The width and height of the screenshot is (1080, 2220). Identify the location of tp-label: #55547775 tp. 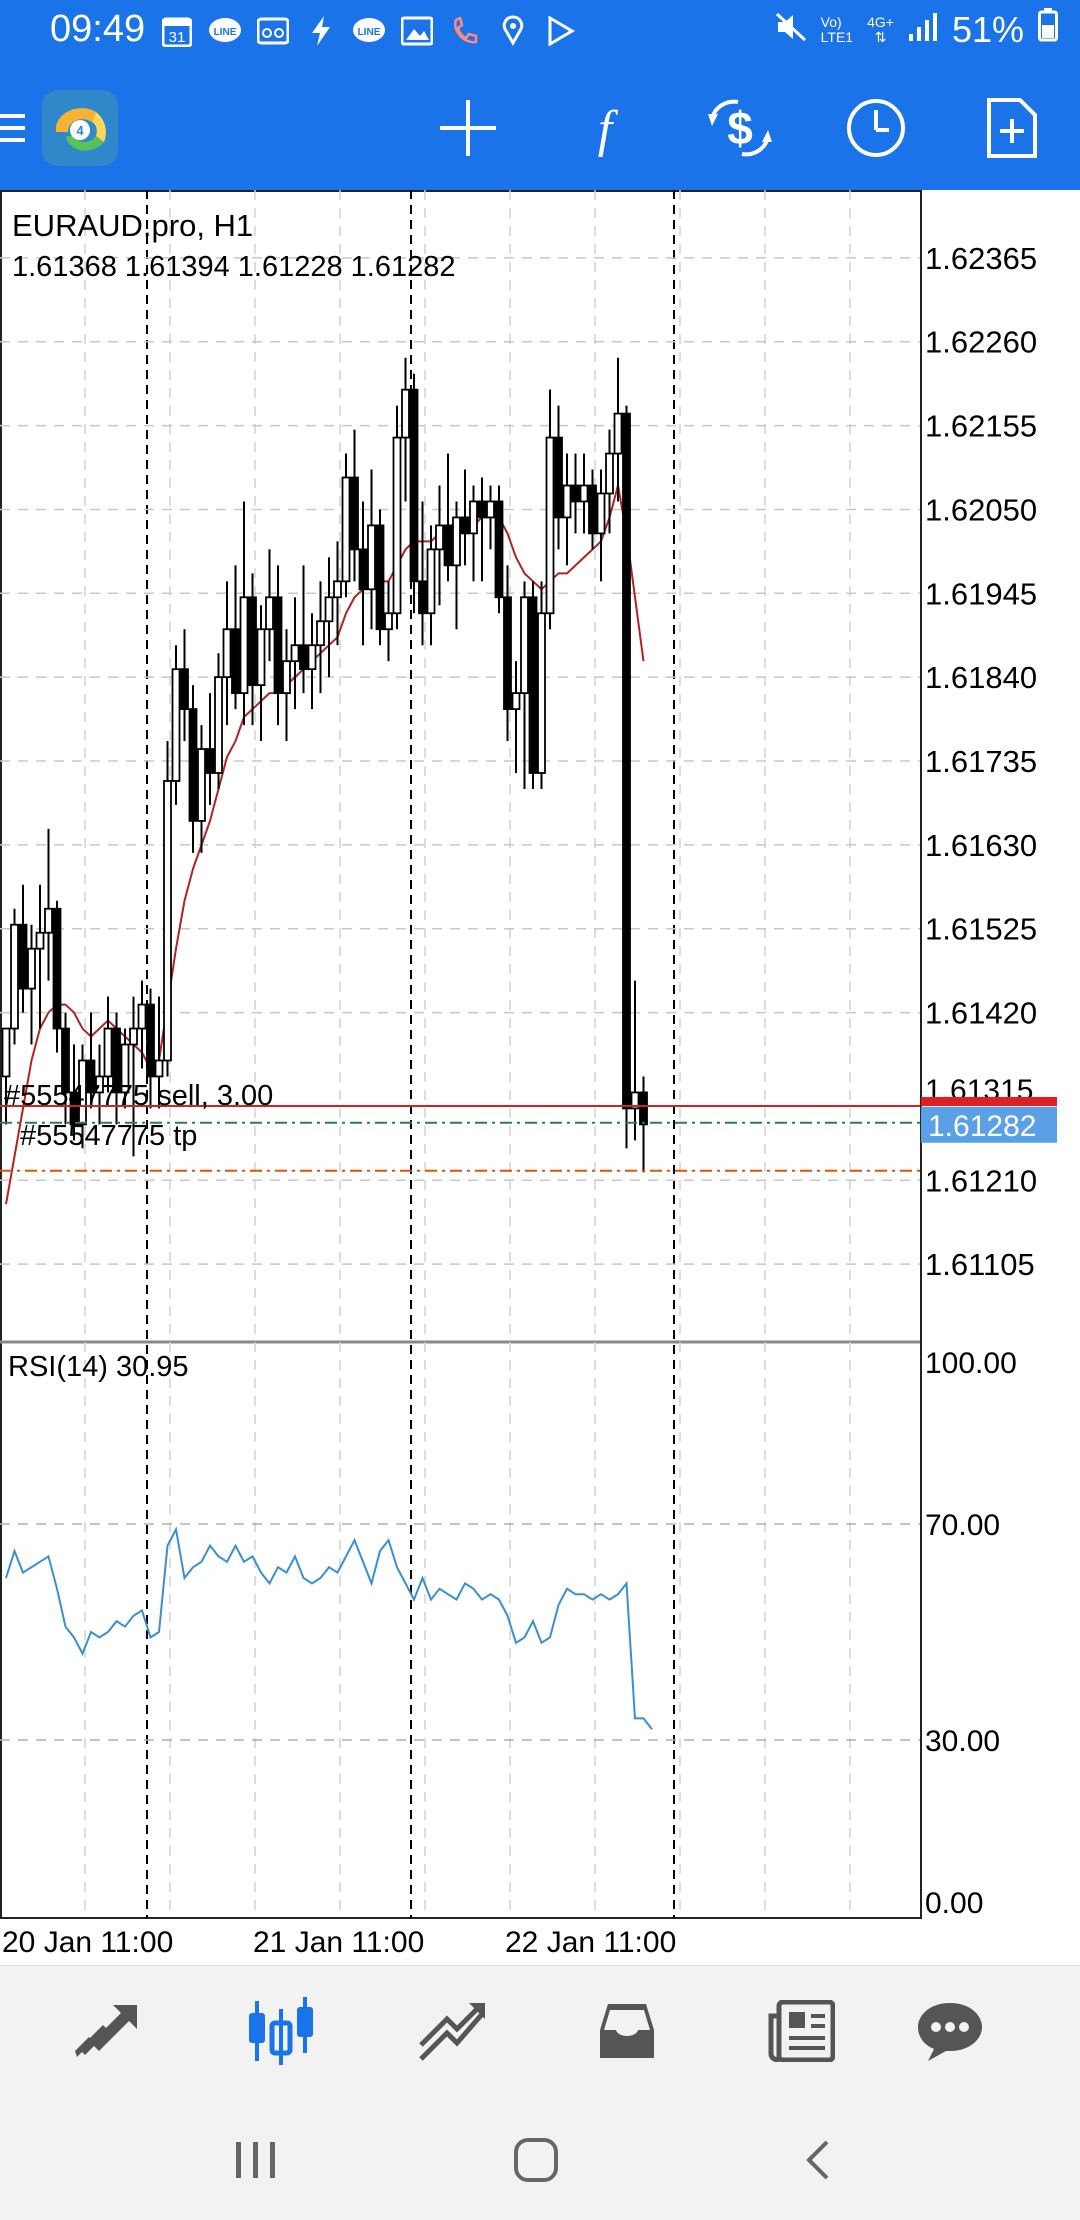
(108, 1136).